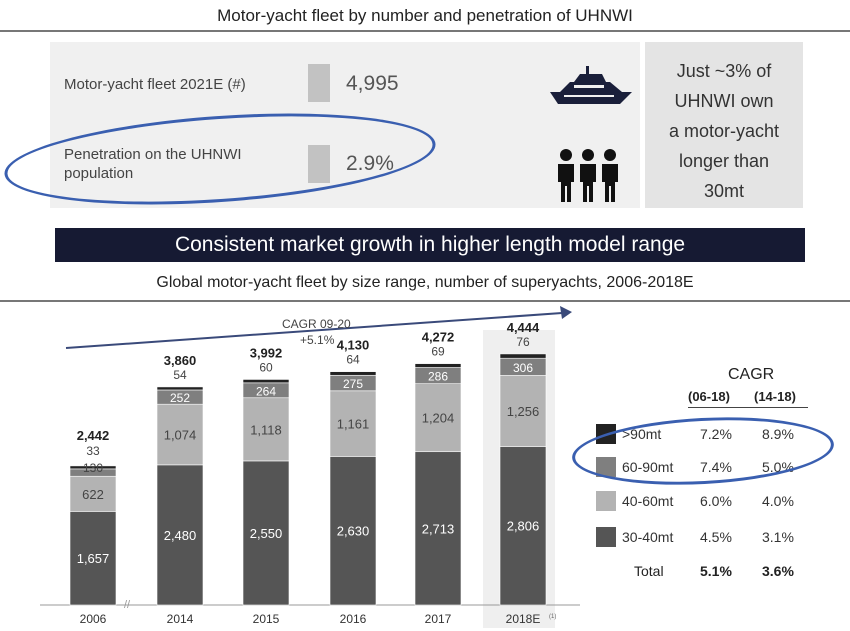 The height and width of the screenshot is (631, 850). Describe the element at coordinates (648, 501) in the screenshot. I see `legend-label: 40-60mt` at that location.